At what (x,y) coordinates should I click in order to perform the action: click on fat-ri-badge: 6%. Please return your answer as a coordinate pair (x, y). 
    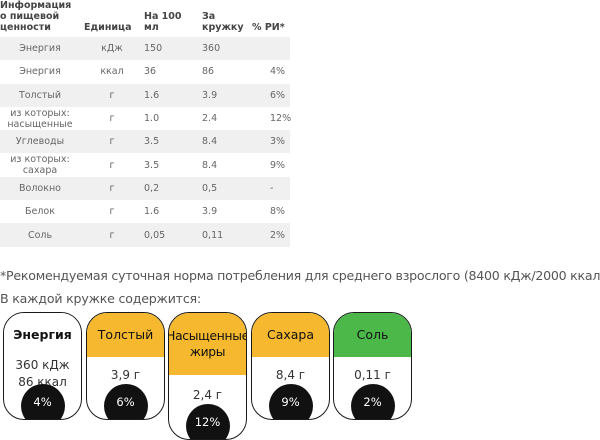
    Looking at the image, I should click on (125, 401).